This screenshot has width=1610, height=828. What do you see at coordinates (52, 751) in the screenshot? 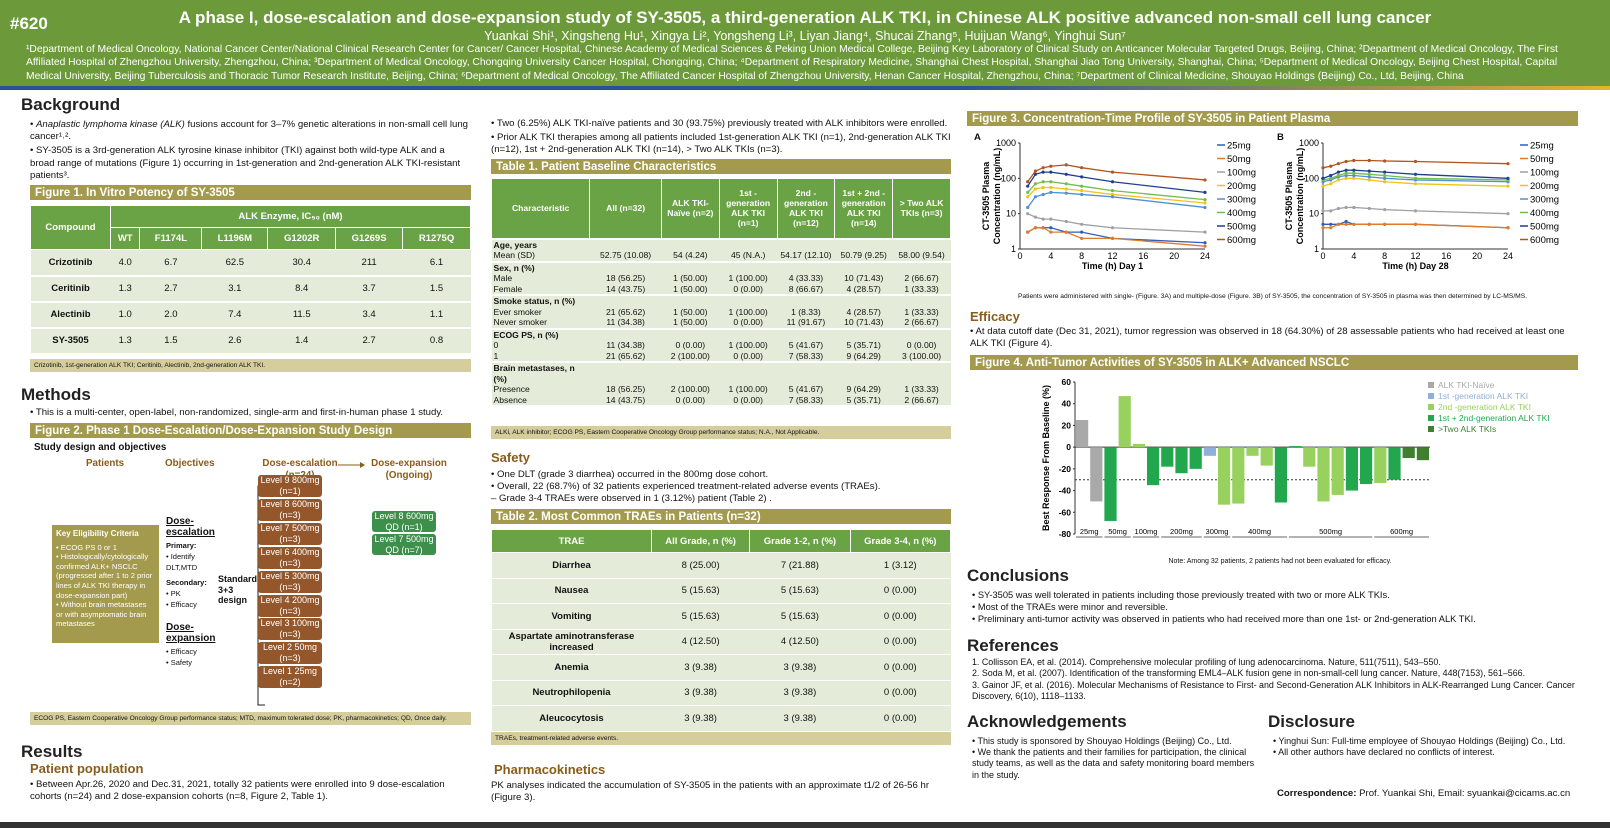
I see `results-heading: Results` at bounding box center [52, 751].